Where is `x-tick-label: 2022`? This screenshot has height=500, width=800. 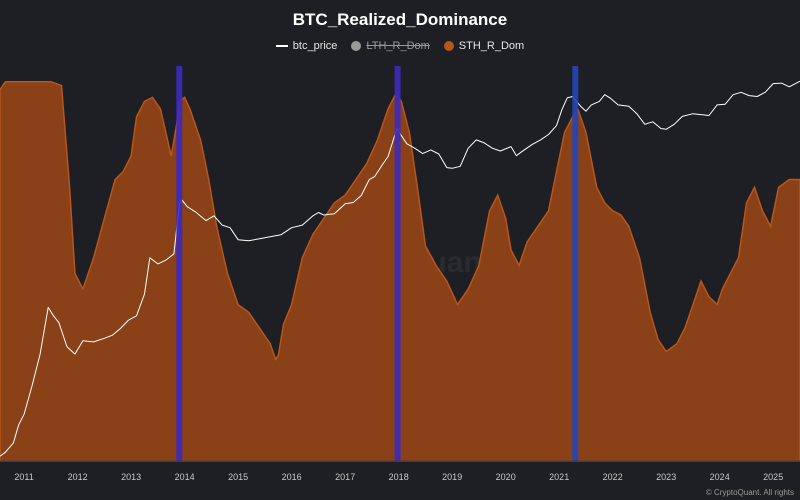 x-tick-label: 2022 is located at coordinates (613, 477).